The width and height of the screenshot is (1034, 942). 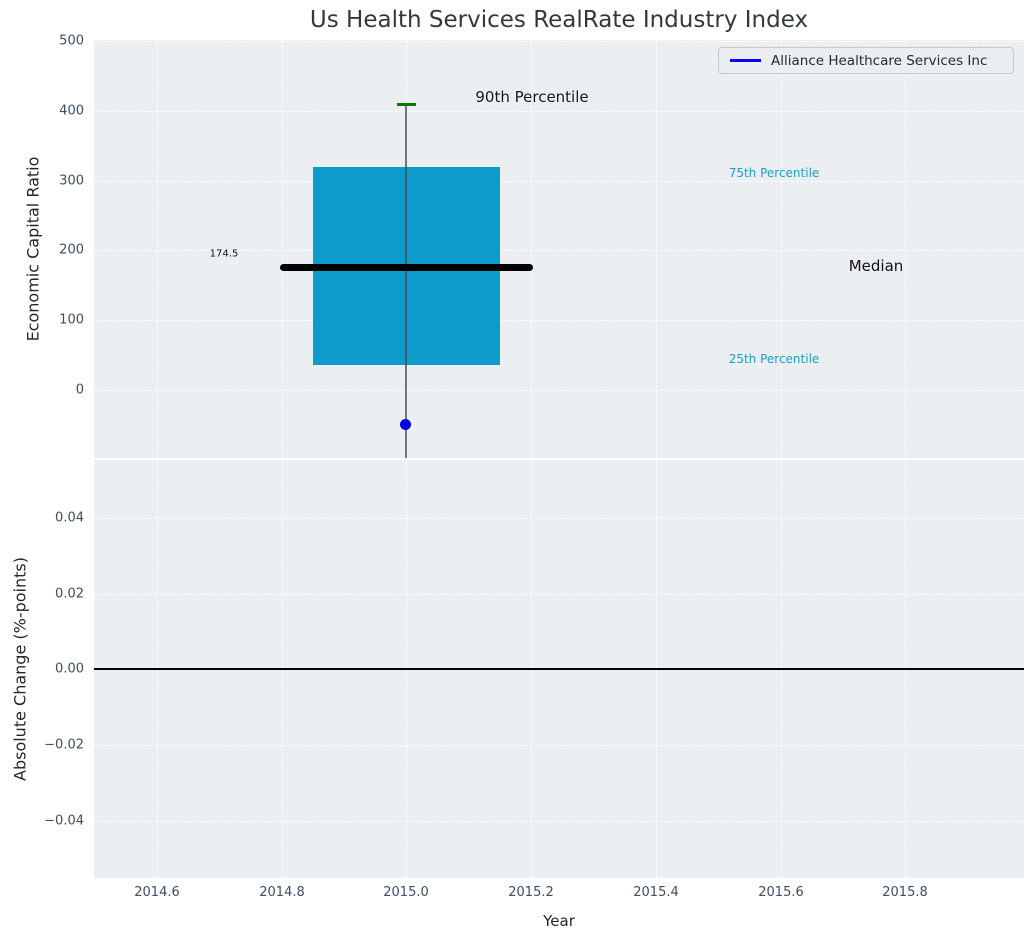 I want to click on xtick-label: 2014.8, so click(x=282, y=892).